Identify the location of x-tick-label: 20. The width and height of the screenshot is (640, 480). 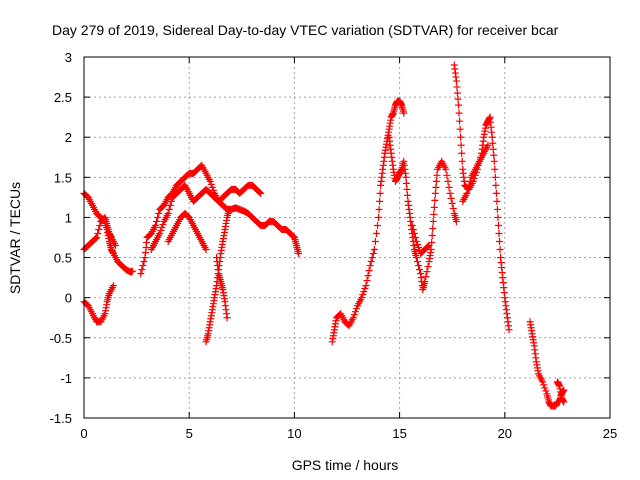
(505, 433).